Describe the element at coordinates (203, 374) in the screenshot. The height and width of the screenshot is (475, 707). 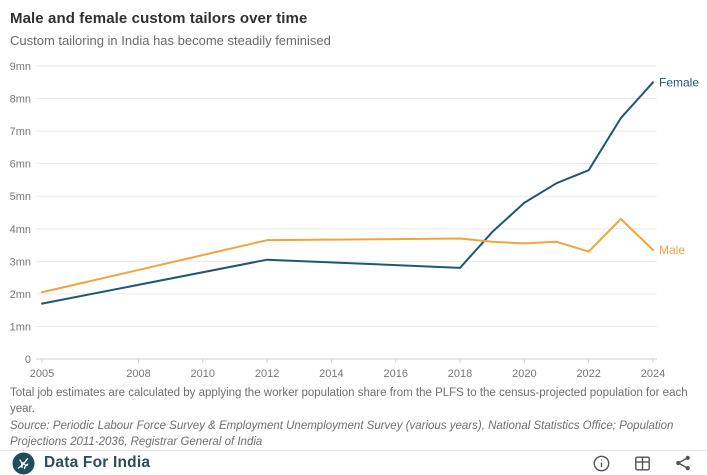
I see `x-tick-label: 2010` at that location.